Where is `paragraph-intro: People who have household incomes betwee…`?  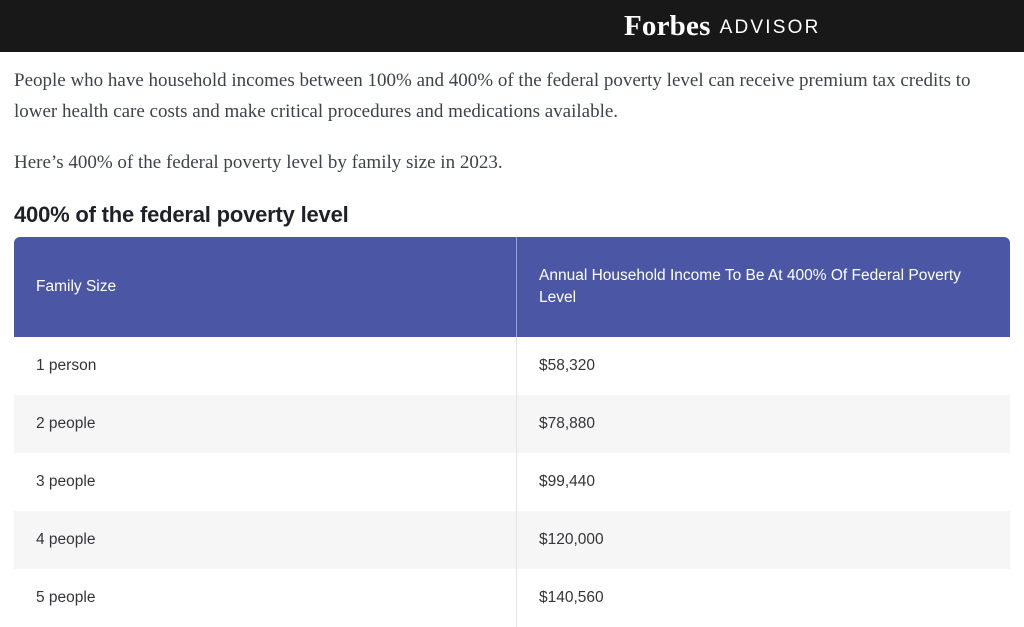 paragraph-intro: People who have household incomes betwee… is located at coordinates (492, 96).